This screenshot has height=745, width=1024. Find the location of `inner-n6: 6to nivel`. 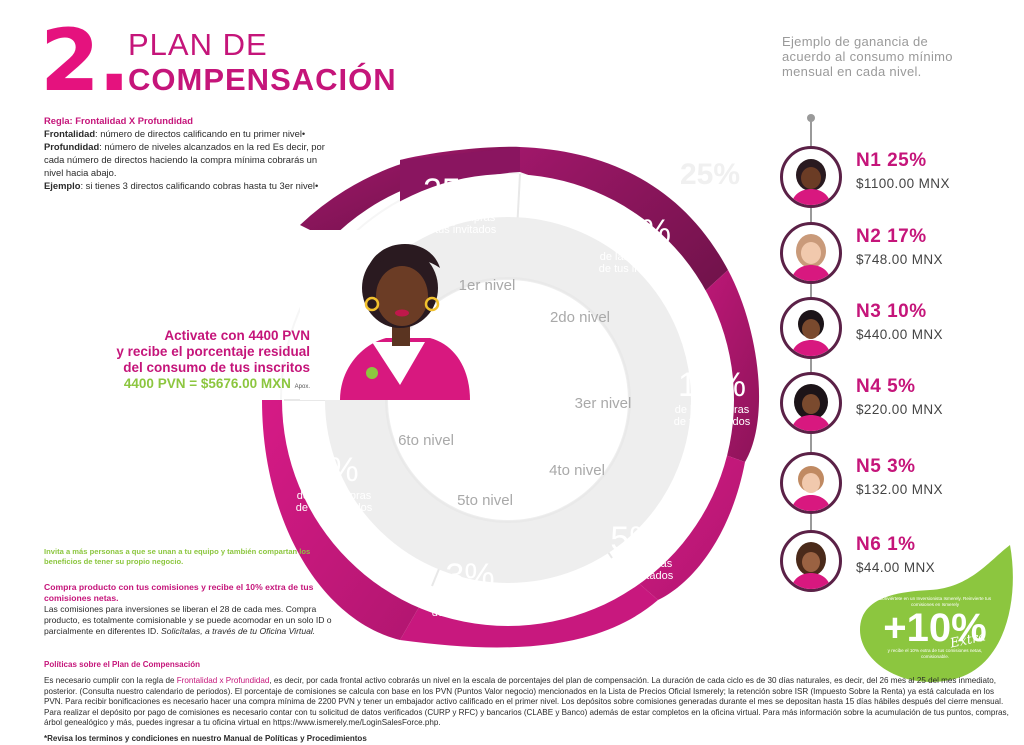

inner-n6: 6to nivel is located at coordinates (426, 440).